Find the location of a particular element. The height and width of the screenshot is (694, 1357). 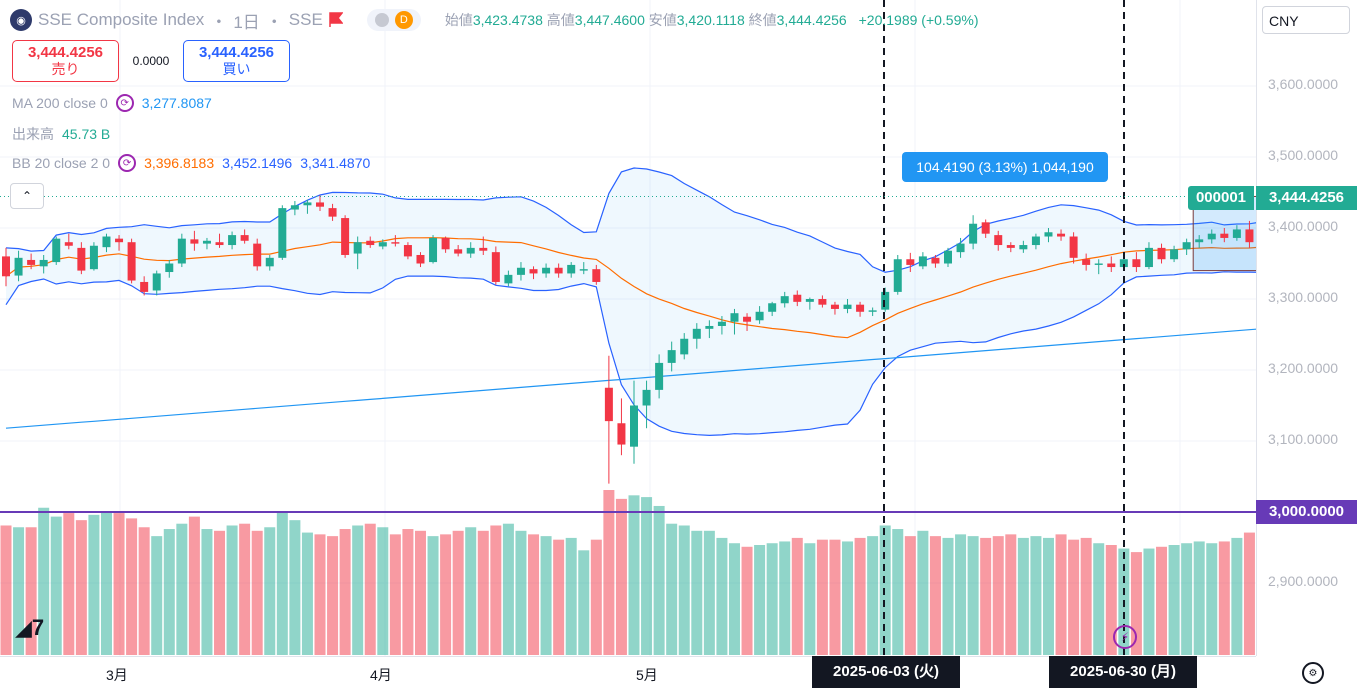

lightning-icon: ⚡ is located at coordinates (1125, 637).